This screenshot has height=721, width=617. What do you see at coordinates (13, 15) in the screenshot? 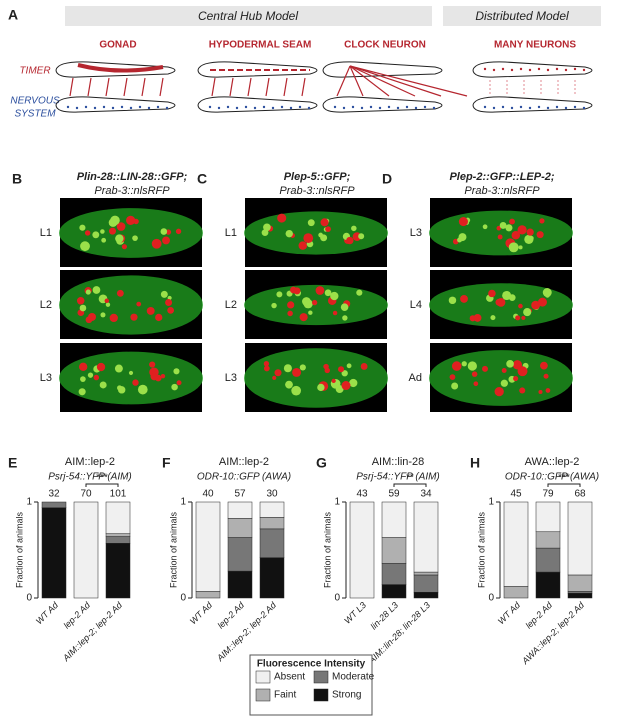
I see `panel-label: A` at bounding box center [13, 15].